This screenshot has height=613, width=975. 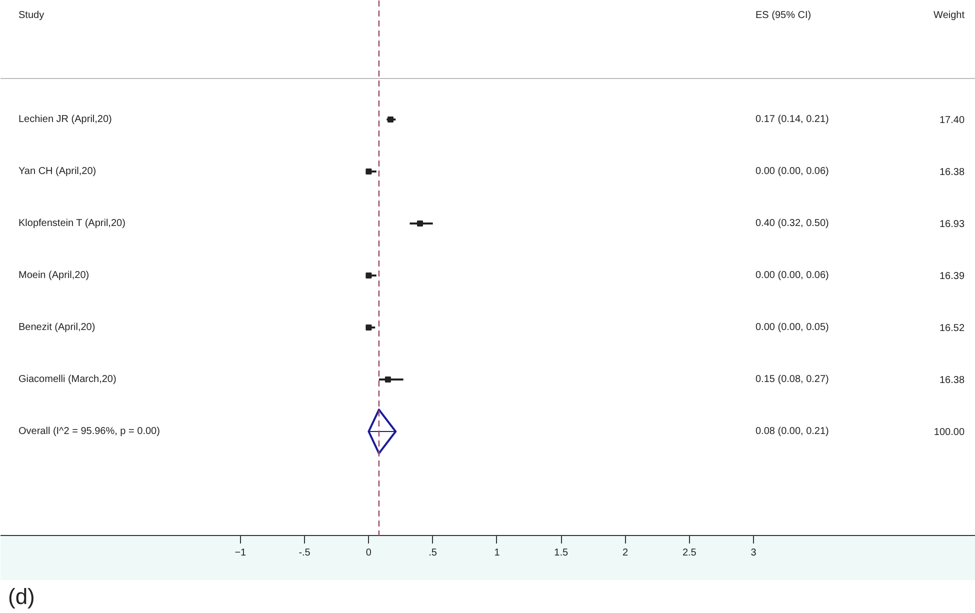 I want to click on x-tick-label: 1.5, so click(x=561, y=553).